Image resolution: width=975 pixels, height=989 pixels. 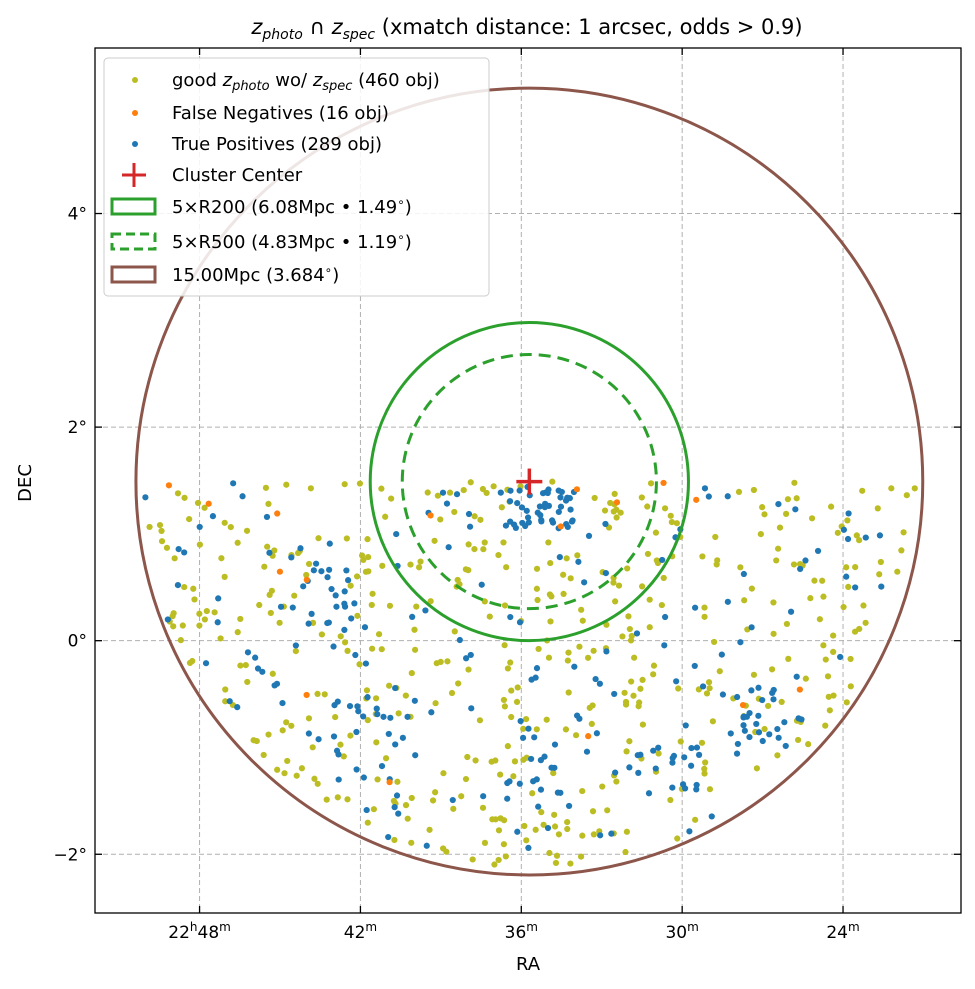 What do you see at coordinates (135, 144) in the screenshot?
I see `legend-marker-tp` at bounding box center [135, 144].